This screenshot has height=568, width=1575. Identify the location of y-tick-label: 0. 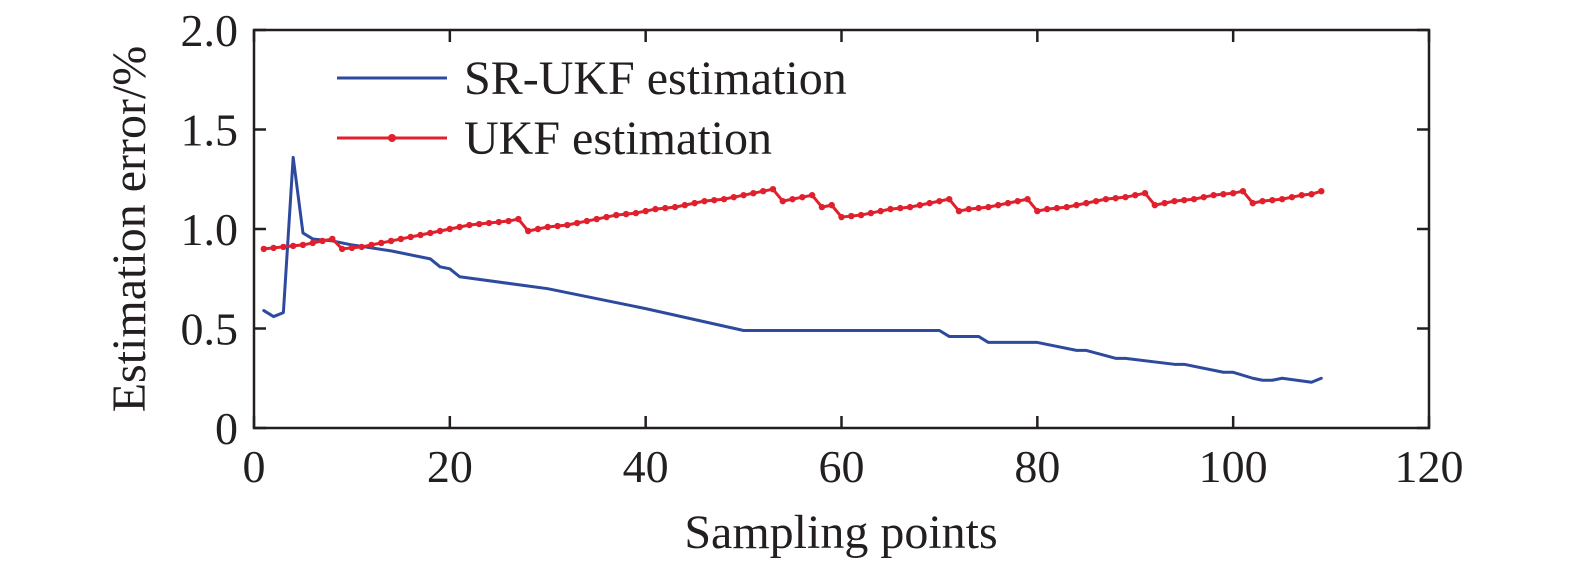
(226, 428).